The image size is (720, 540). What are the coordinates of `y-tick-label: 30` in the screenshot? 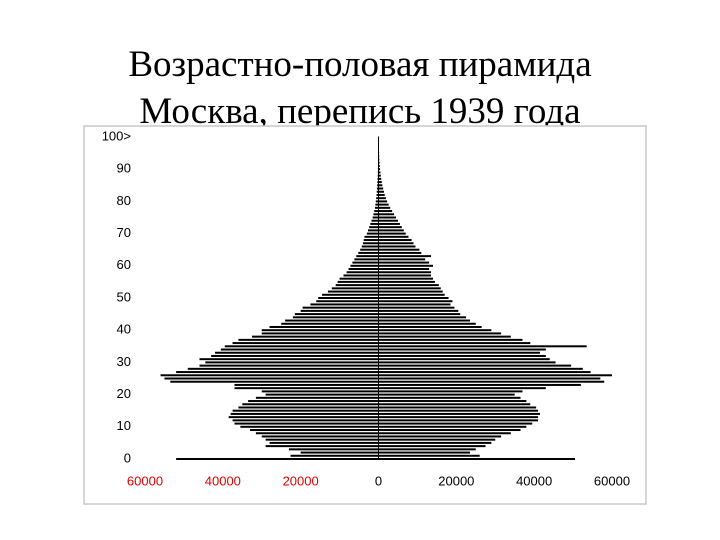 It's located at (124, 361).